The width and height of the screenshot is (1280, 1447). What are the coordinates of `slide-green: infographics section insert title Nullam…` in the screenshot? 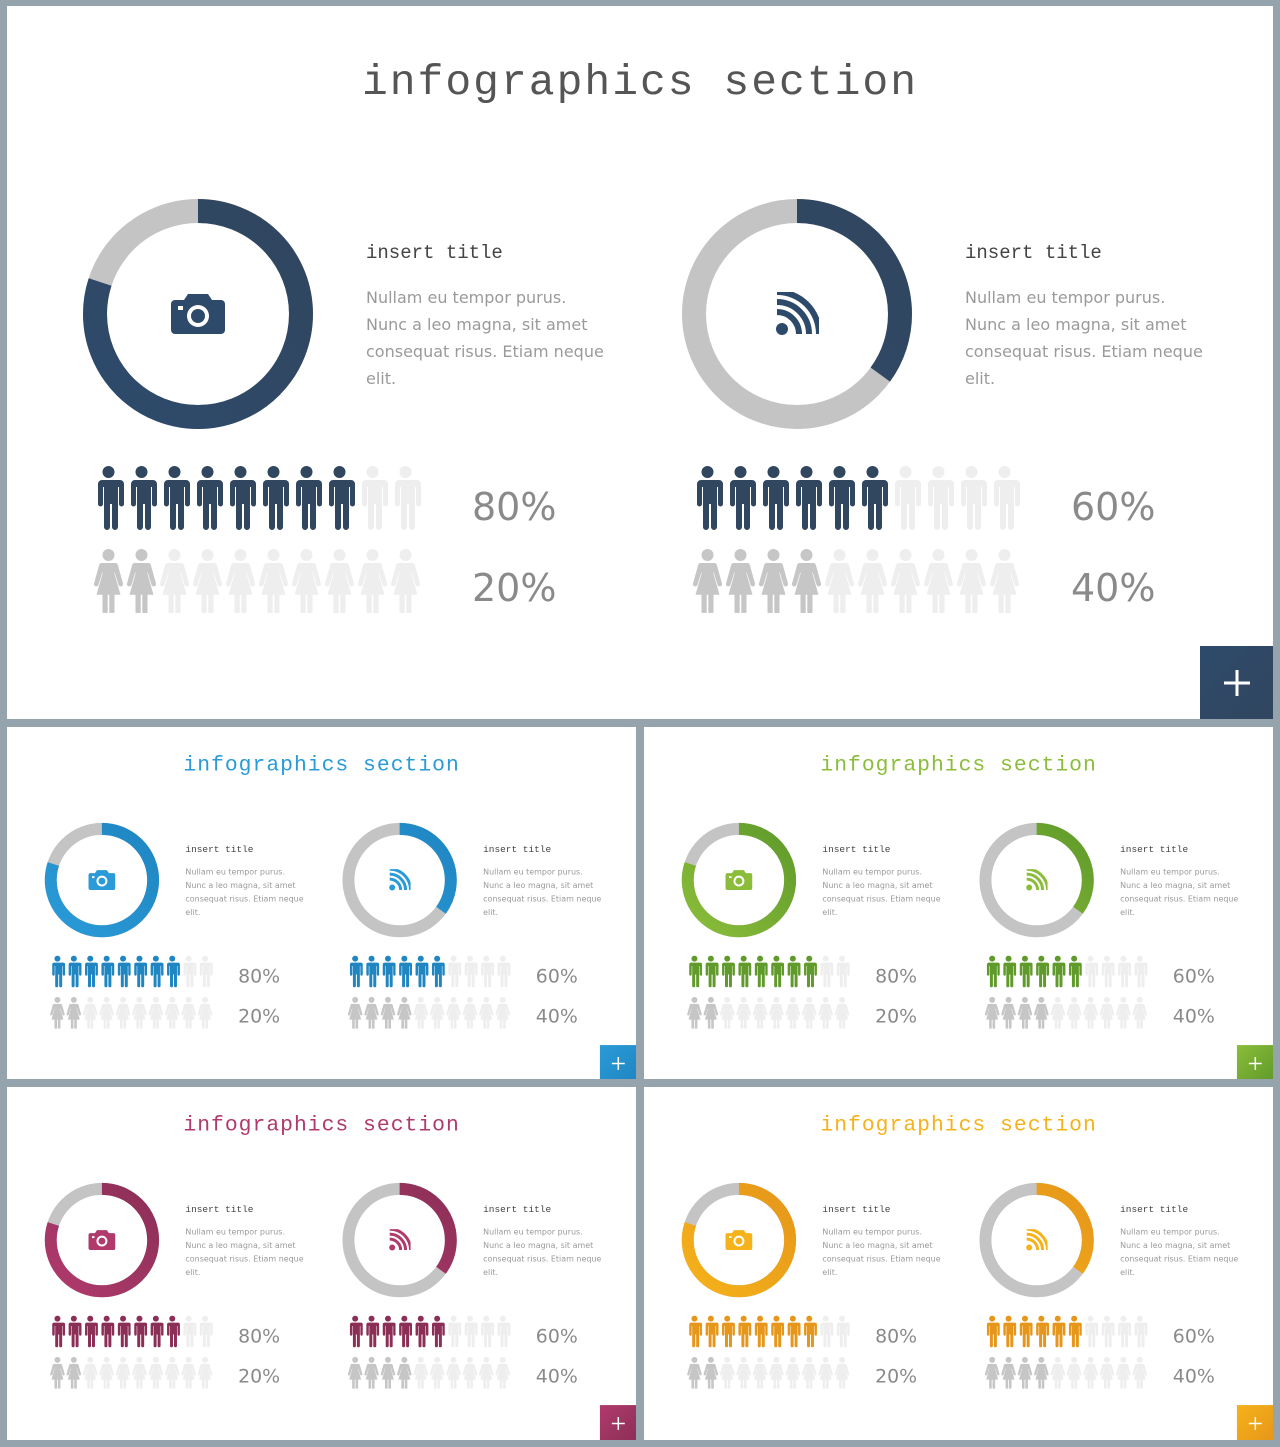 It's located at (958, 903).